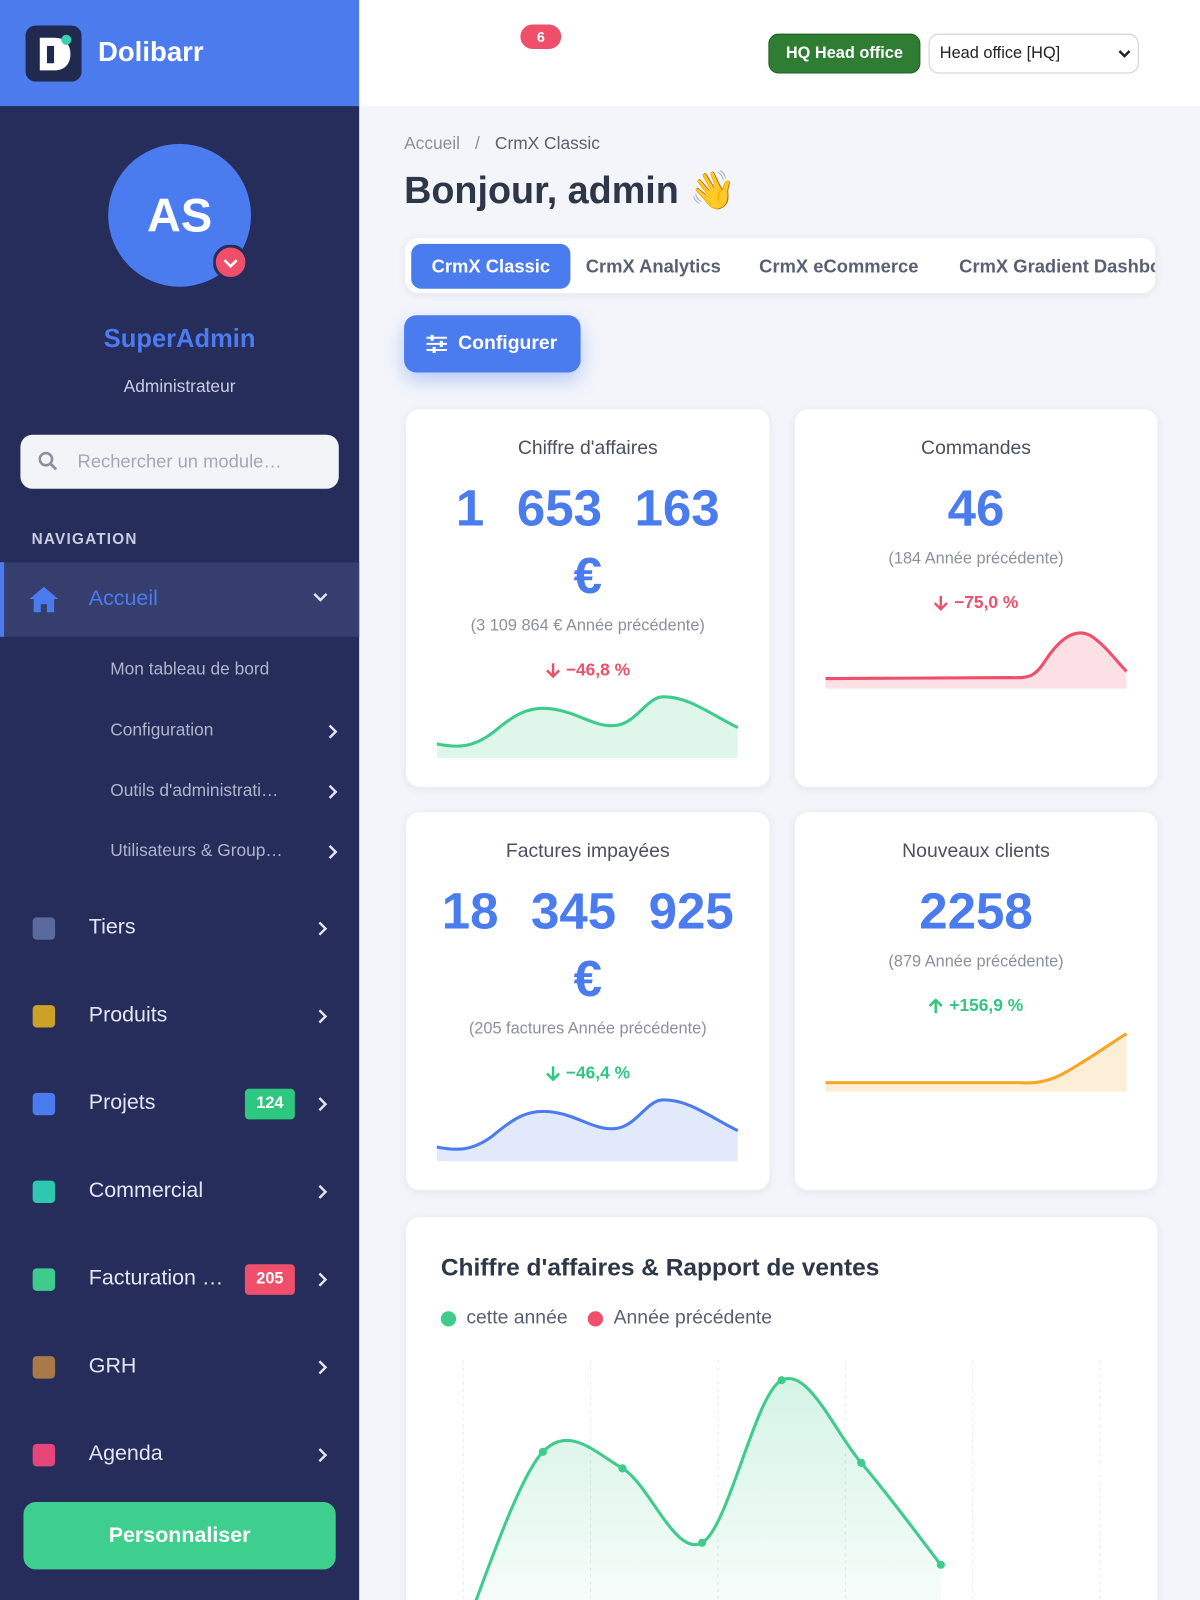  Describe the element at coordinates (587, 448) in the screenshot. I see `kpi-title: Chiffre d'affaires` at that location.